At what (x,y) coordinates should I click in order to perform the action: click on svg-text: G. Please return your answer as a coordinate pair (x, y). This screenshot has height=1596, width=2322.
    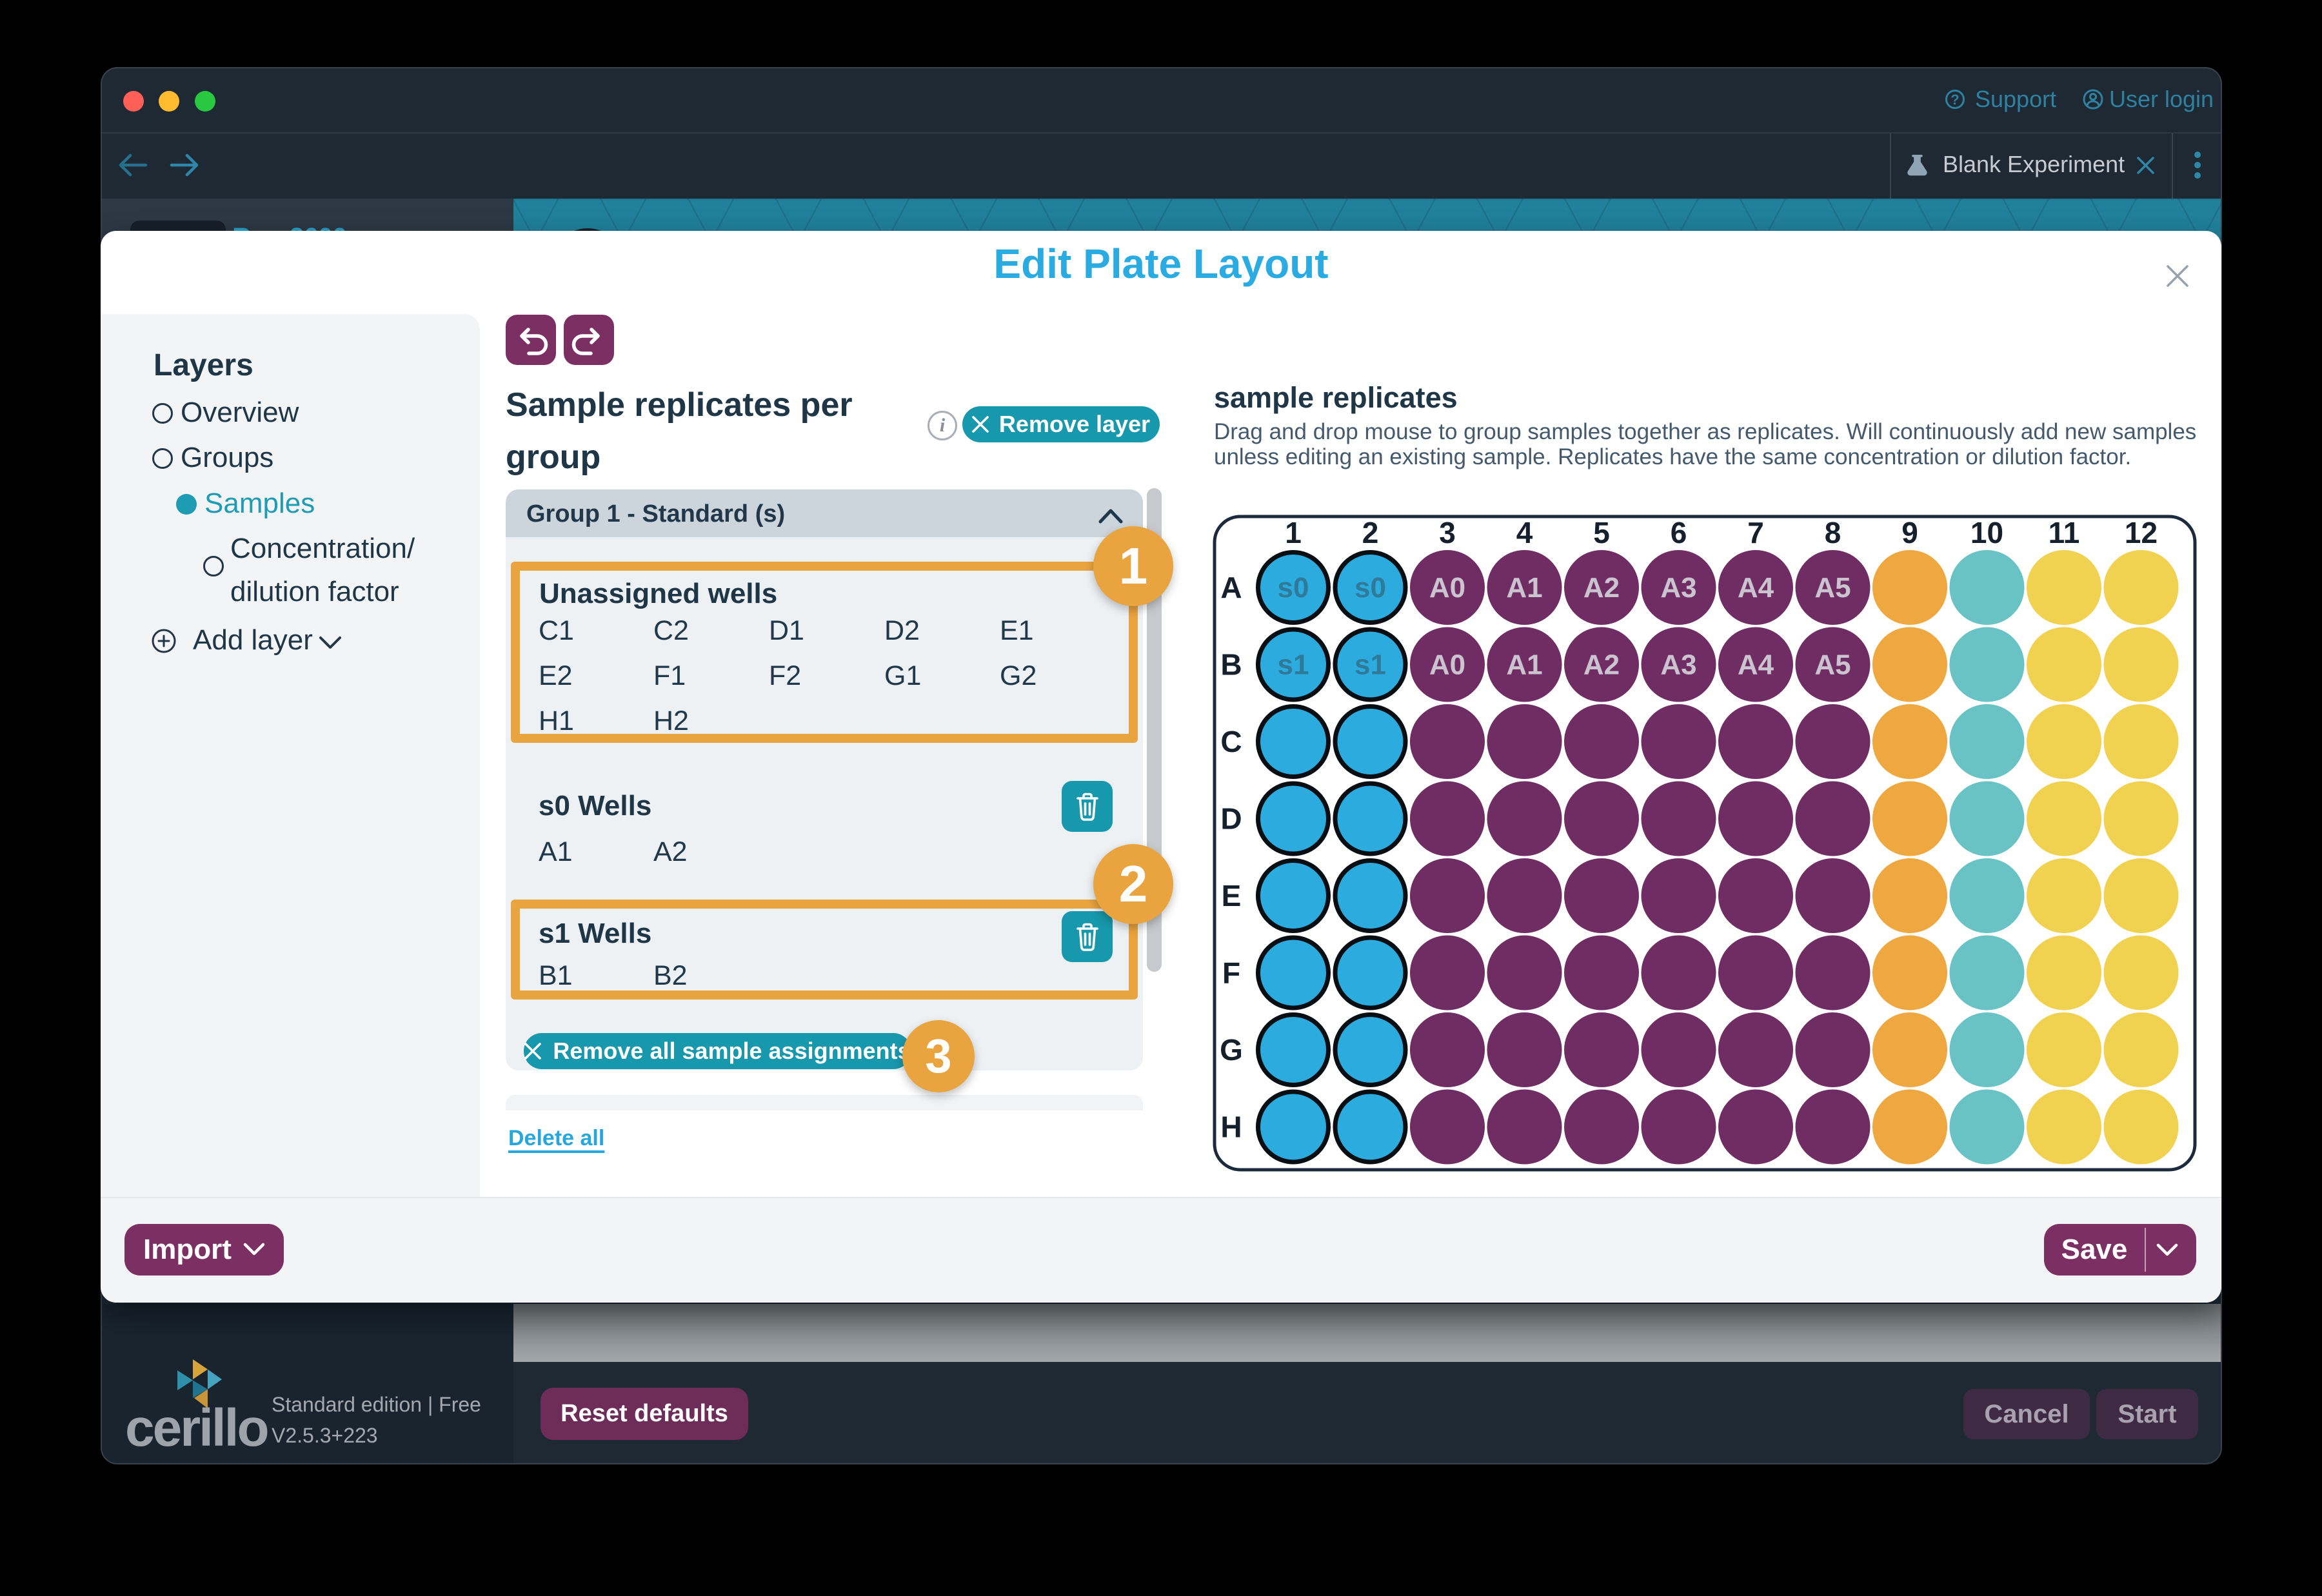
    Looking at the image, I should click on (1232, 1050).